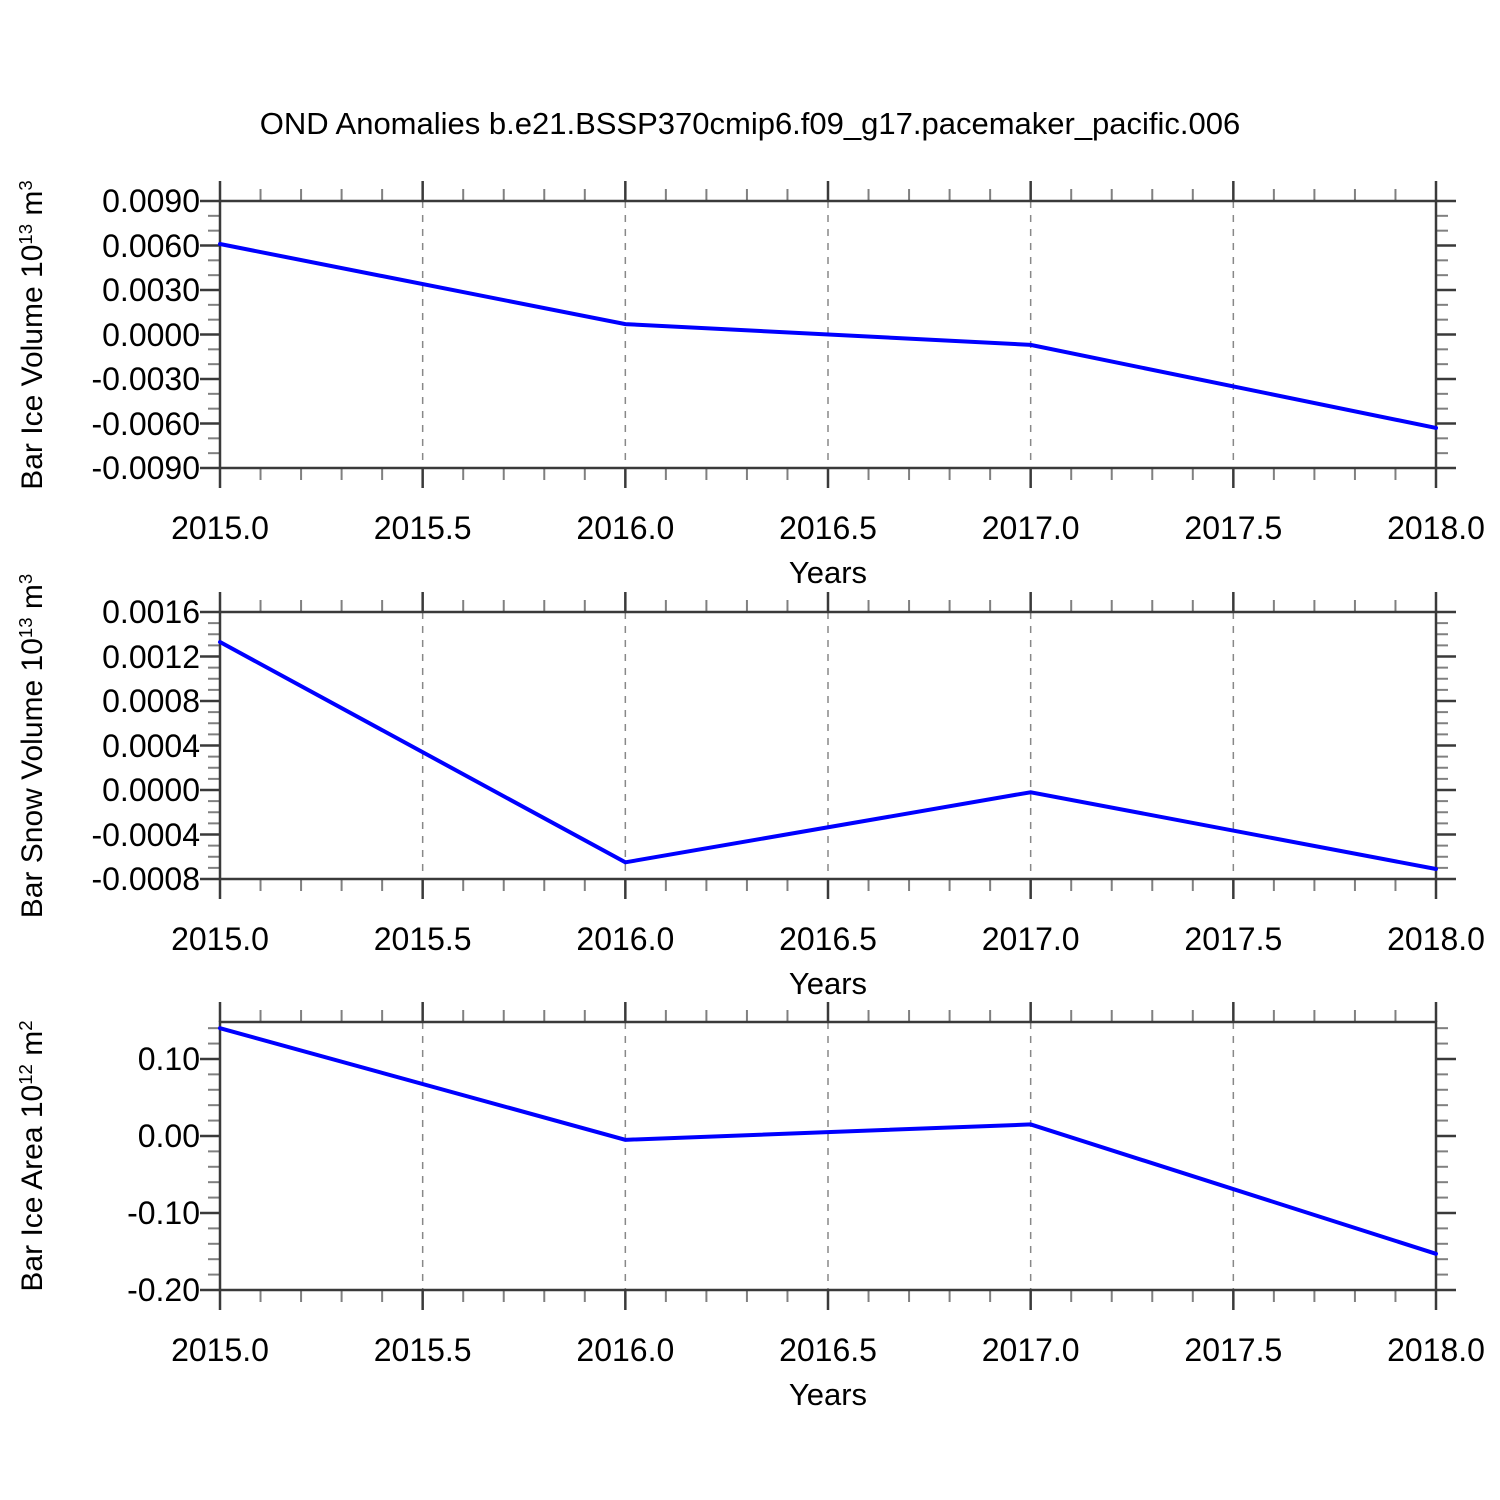 The width and height of the screenshot is (1500, 1500). What do you see at coordinates (33, 1156) in the screenshot?
I see `y-axis-title-ice-area: Bar Ice Area 1012 m2` at bounding box center [33, 1156].